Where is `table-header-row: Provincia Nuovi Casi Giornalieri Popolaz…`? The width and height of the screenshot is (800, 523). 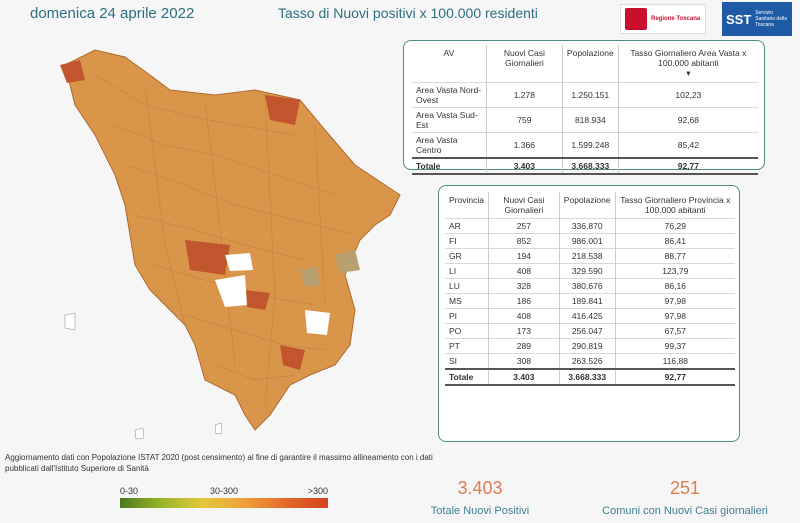
table-header-row: Provincia Nuovi Casi Giornalieri Popolaz… is located at coordinates (590, 205).